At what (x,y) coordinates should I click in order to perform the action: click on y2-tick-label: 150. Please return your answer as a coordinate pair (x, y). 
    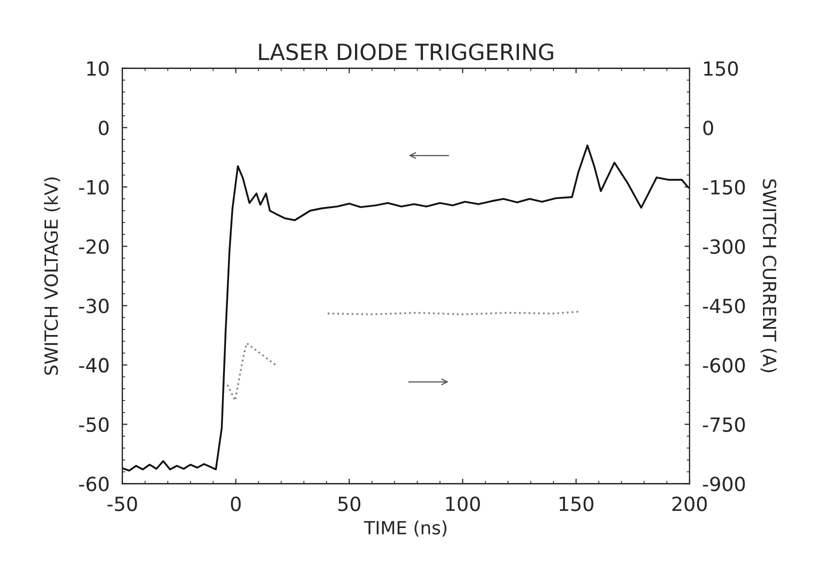
    Looking at the image, I should click on (721, 68).